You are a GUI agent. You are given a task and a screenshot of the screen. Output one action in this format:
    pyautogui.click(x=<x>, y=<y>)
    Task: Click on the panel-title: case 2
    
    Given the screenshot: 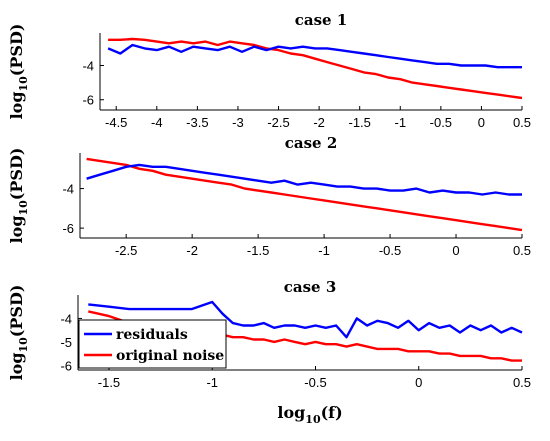 What is the action you would take?
    pyautogui.click(x=311, y=143)
    